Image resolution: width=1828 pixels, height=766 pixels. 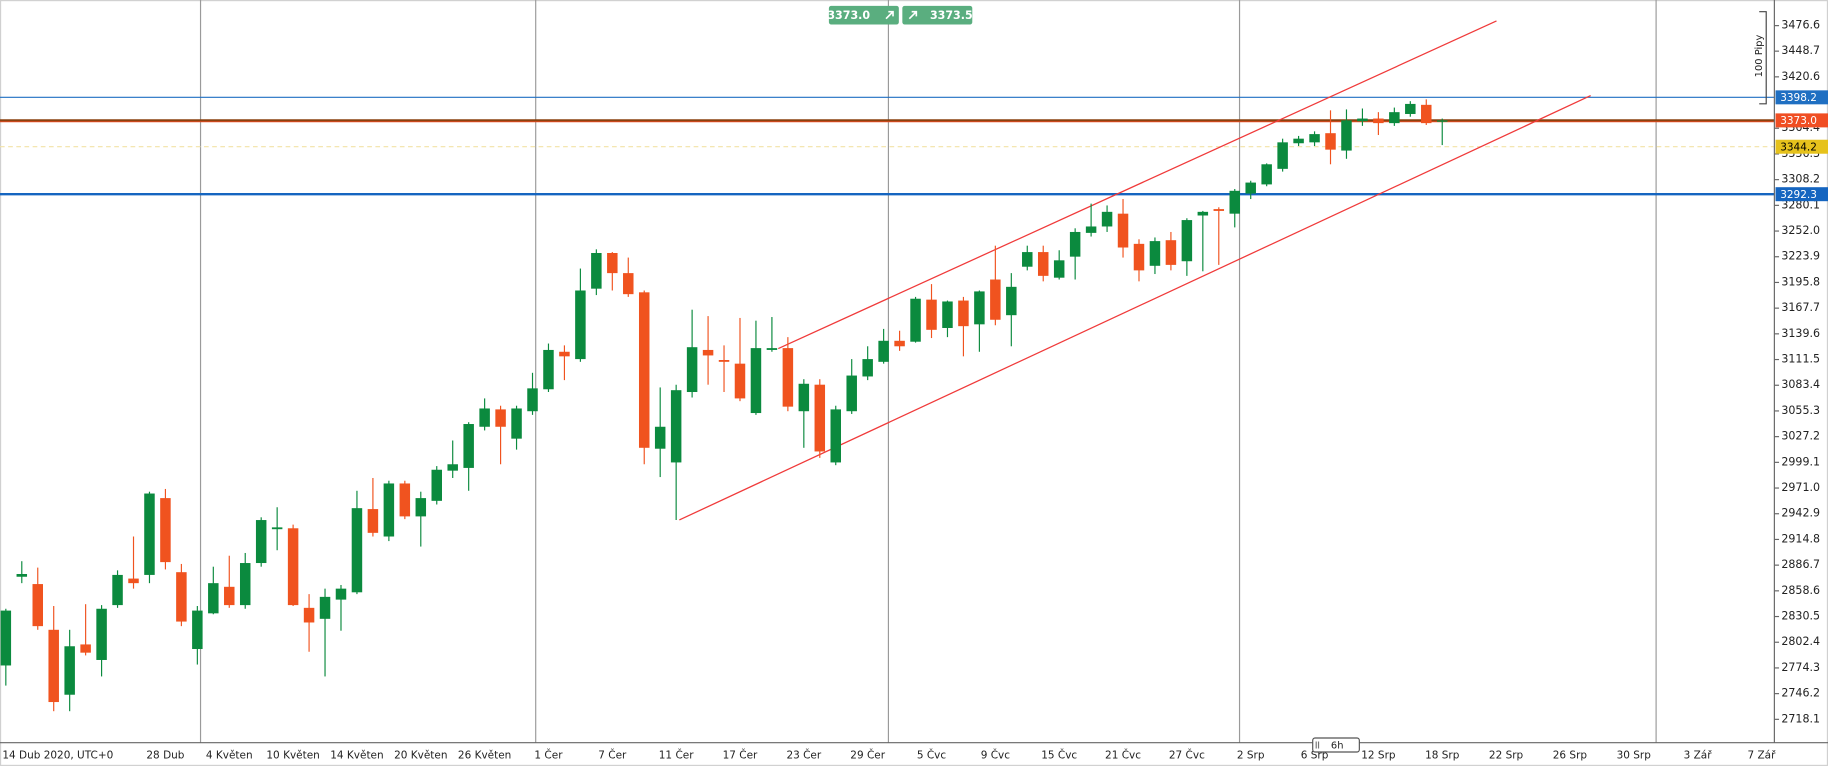 What do you see at coordinates (1800, 641) in the screenshot?
I see `y-tick-label: 2802.4` at bounding box center [1800, 641].